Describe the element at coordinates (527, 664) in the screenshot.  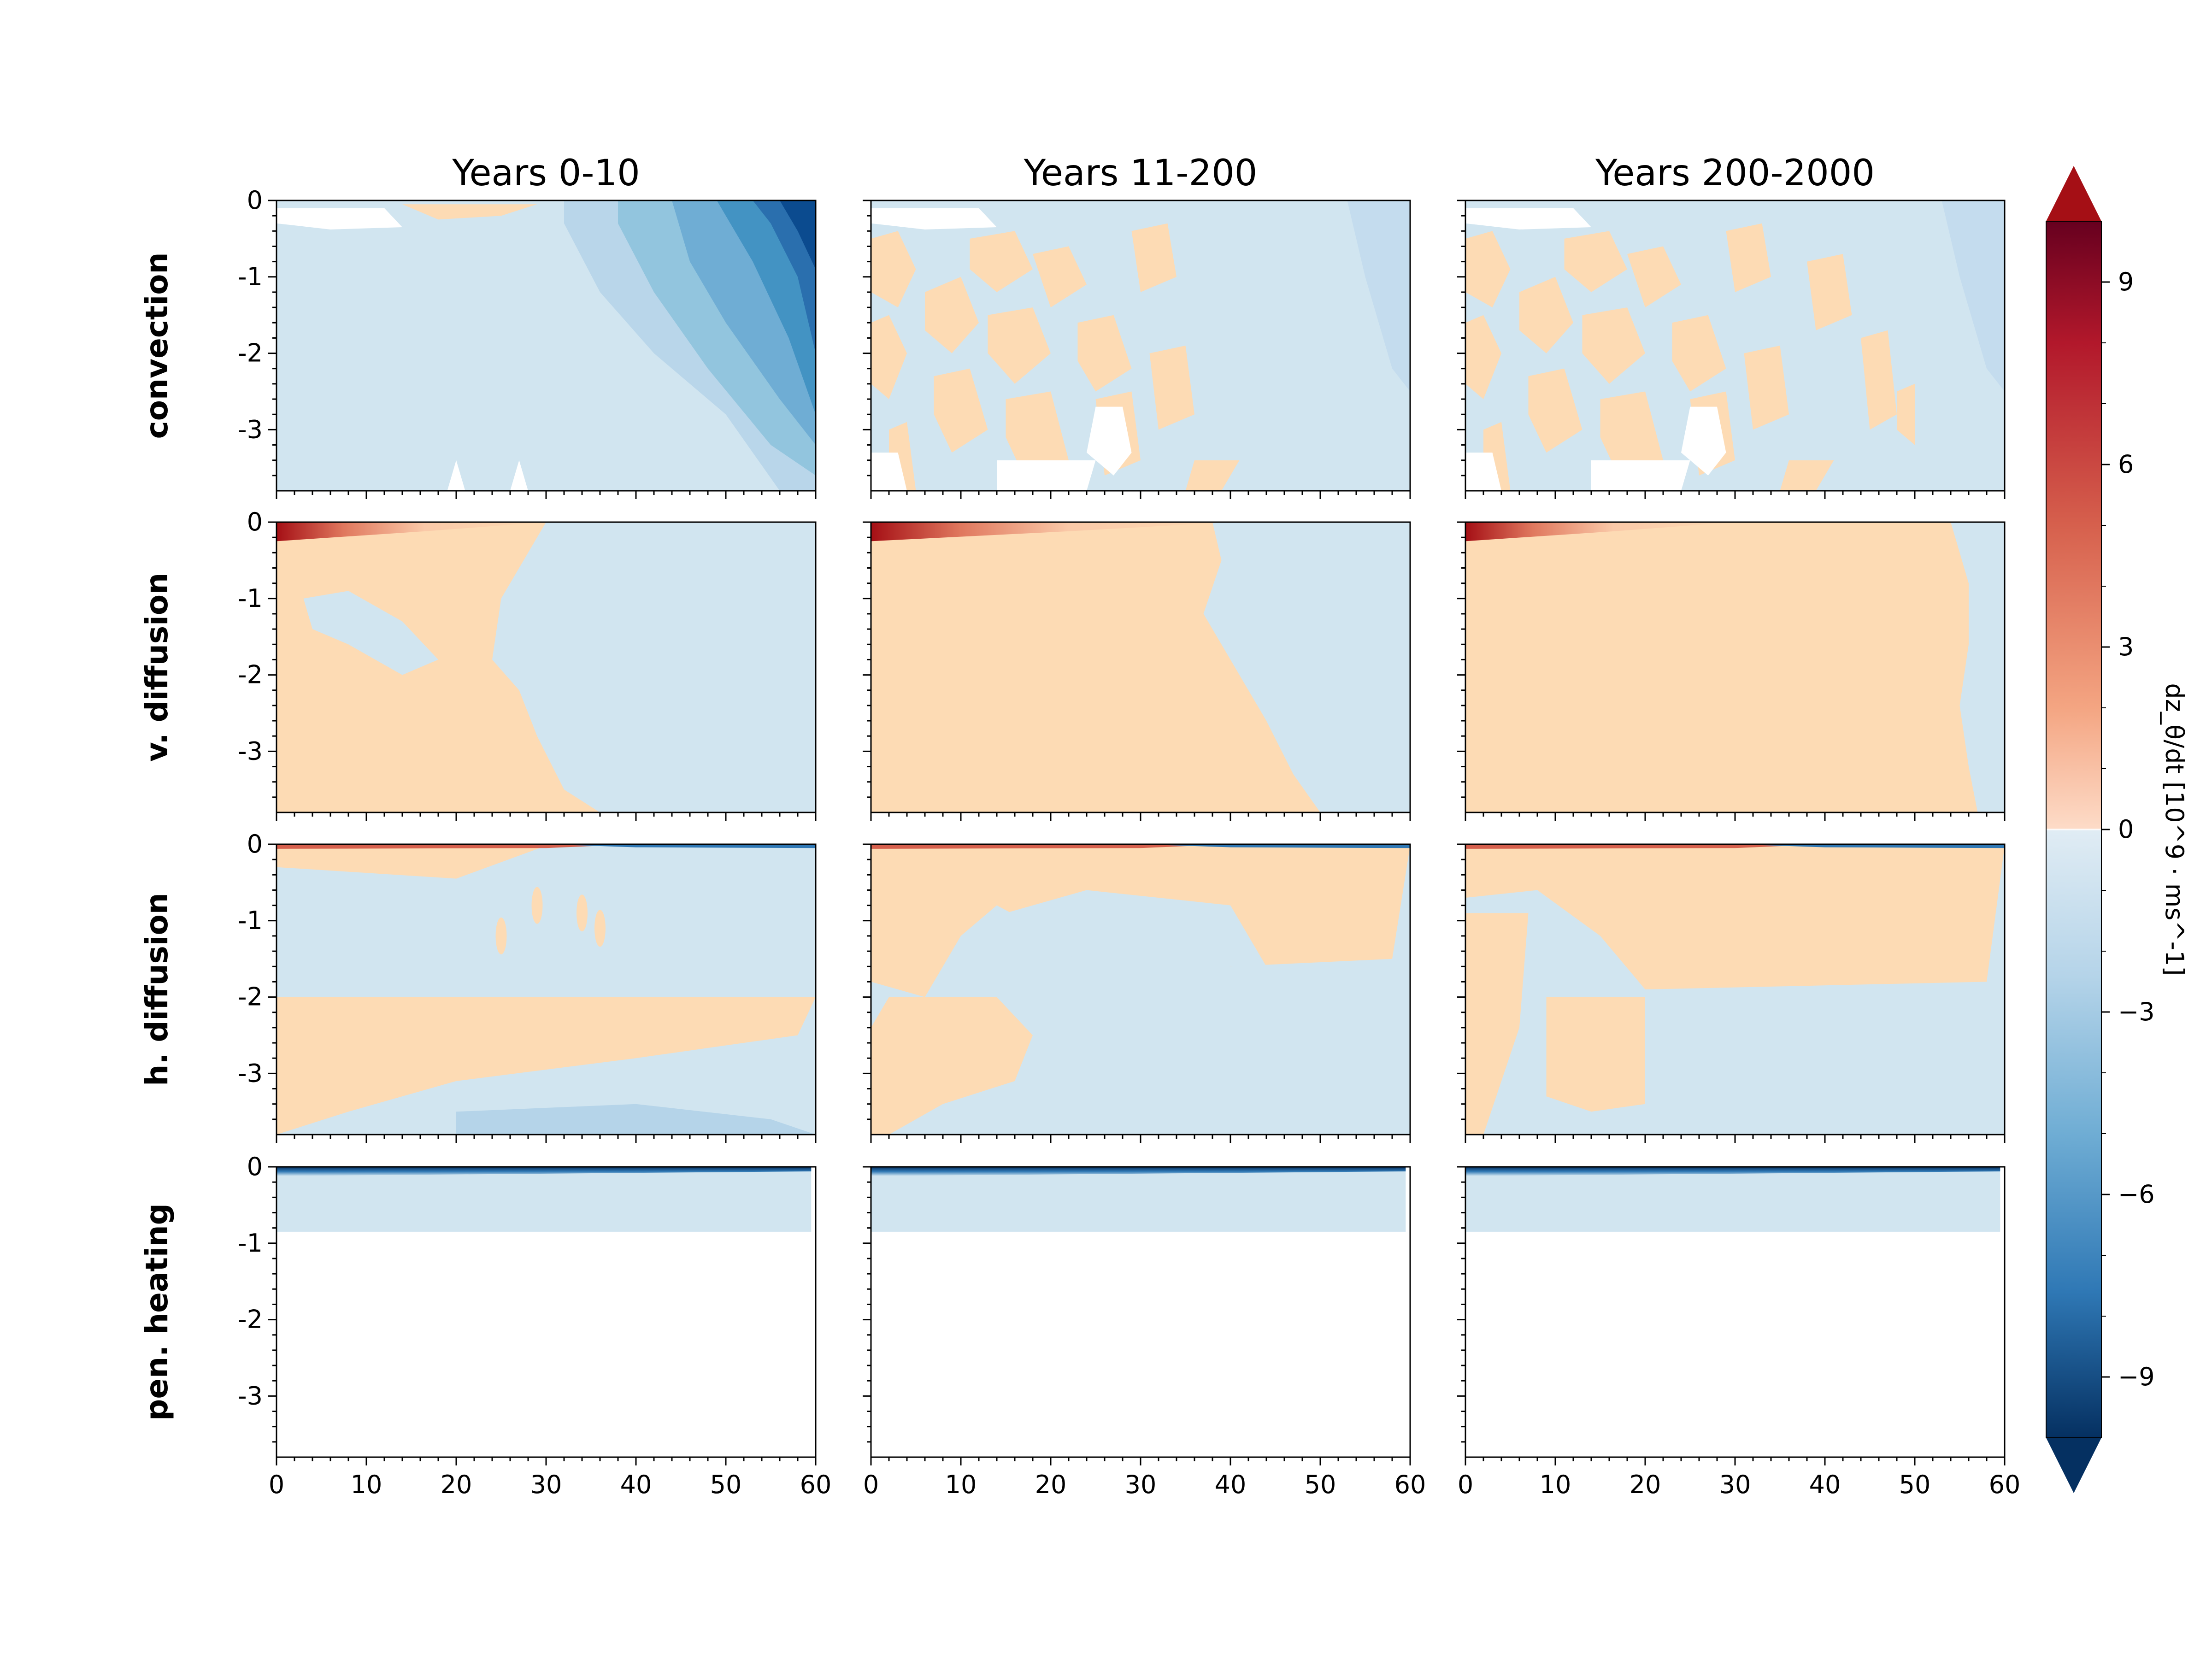
I see `panel-1-0: 0 -1 -2 -3` at that location.